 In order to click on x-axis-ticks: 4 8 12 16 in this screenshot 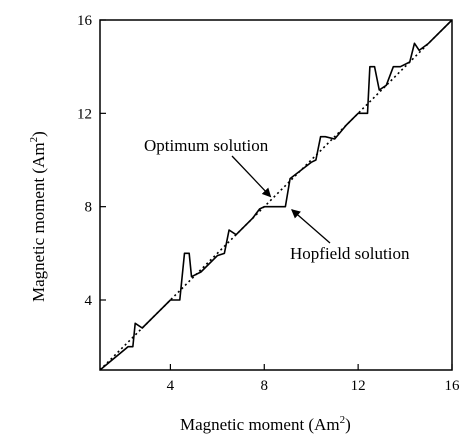, I will do `click(313, 379)`.